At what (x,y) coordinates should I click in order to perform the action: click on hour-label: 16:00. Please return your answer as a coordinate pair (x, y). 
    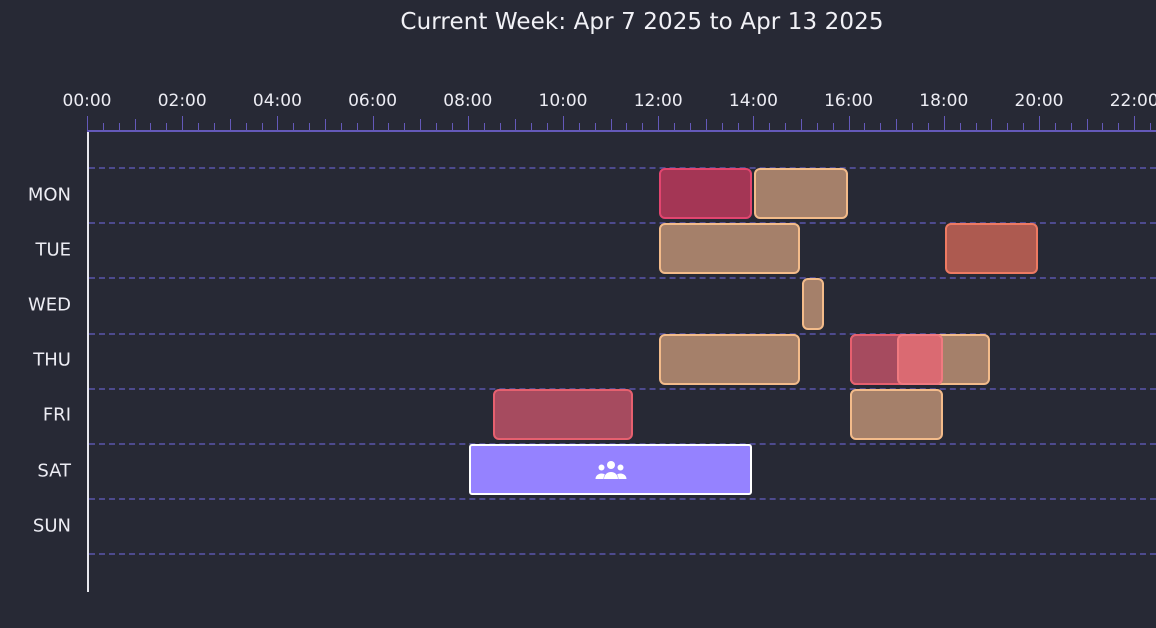
    Looking at the image, I should click on (849, 101).